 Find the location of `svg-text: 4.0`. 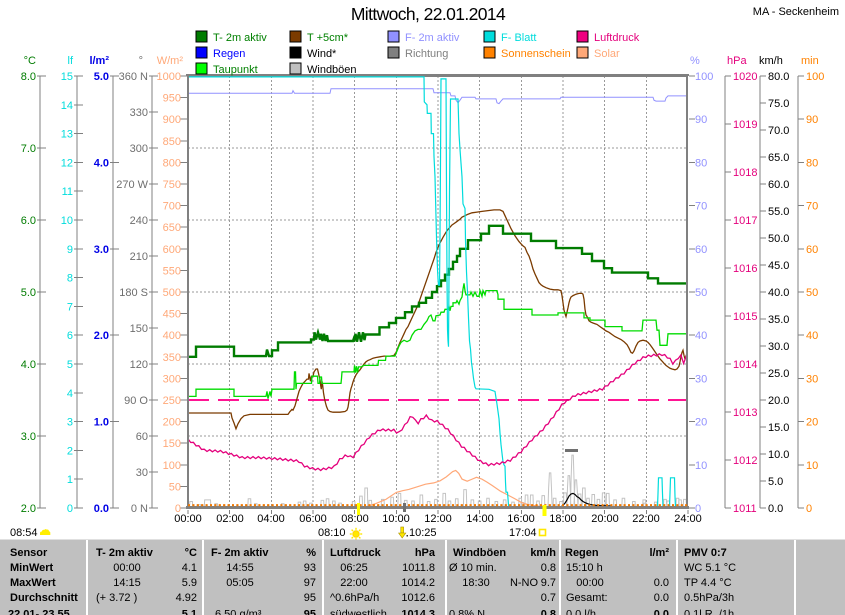

svg-text: 4.0 is located at coordinates (101, 163).